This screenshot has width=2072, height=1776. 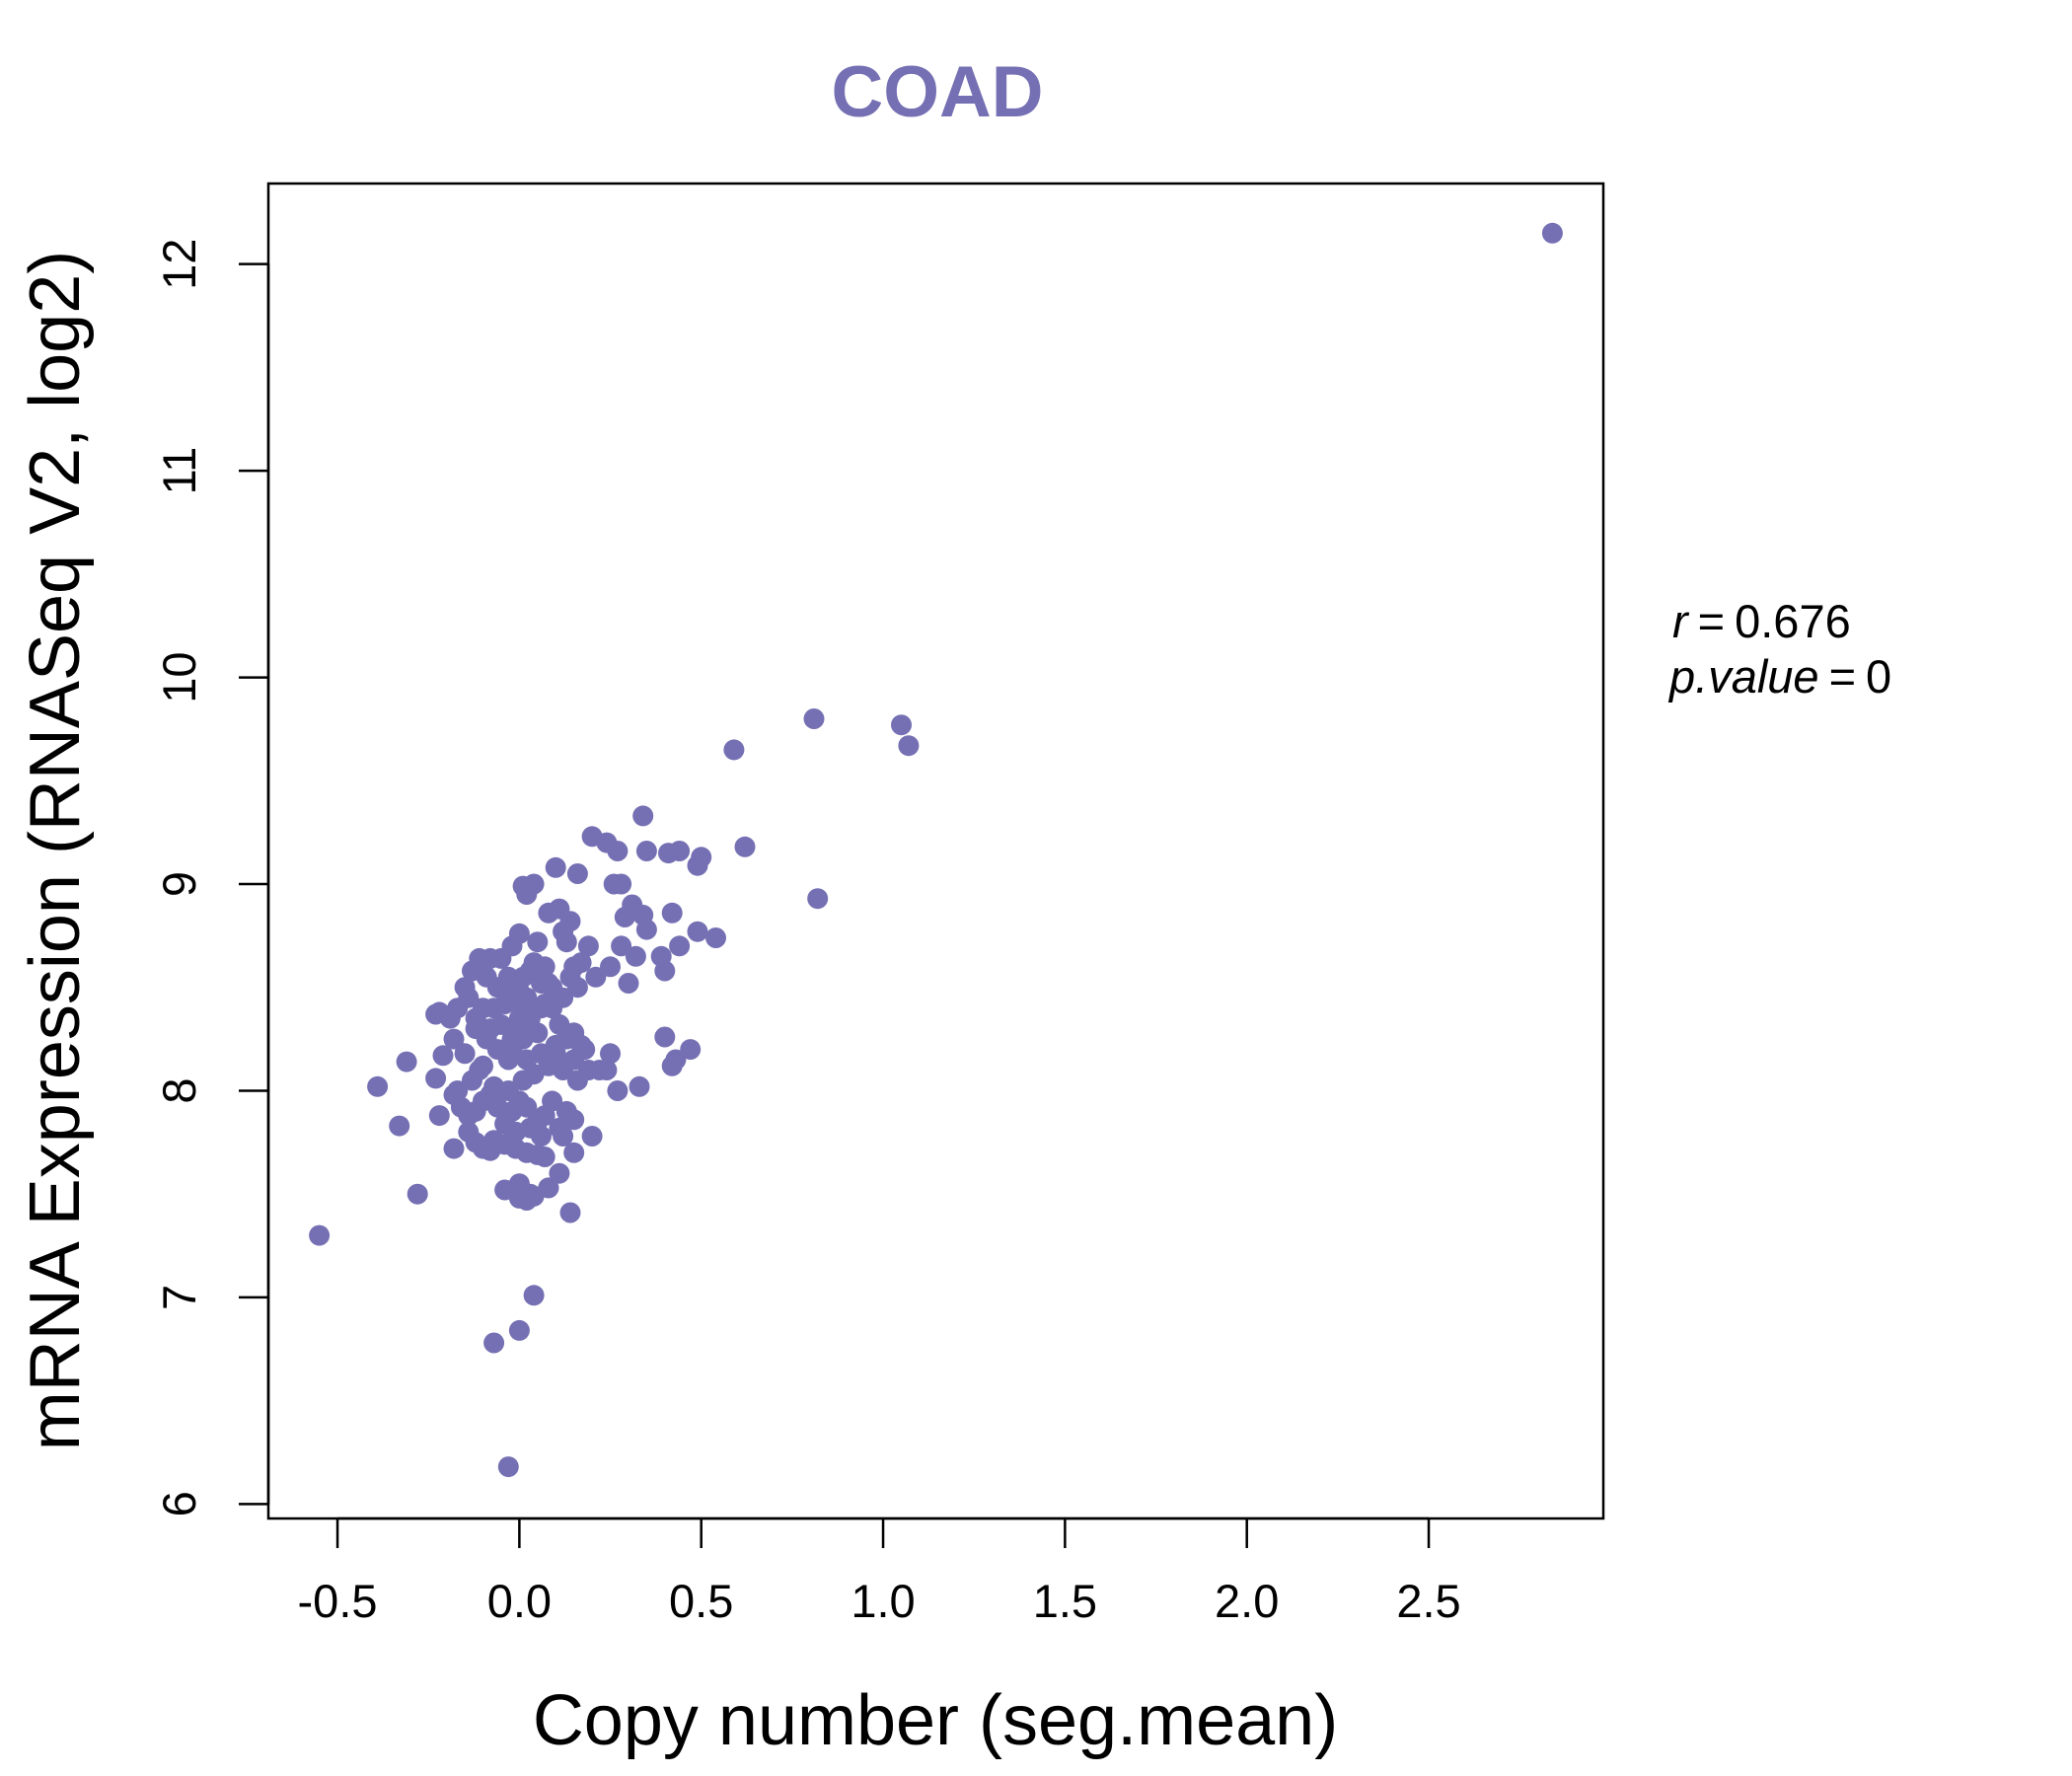 I want to click on x-tick-label: 2.0, so click(x=1247, y=1601).